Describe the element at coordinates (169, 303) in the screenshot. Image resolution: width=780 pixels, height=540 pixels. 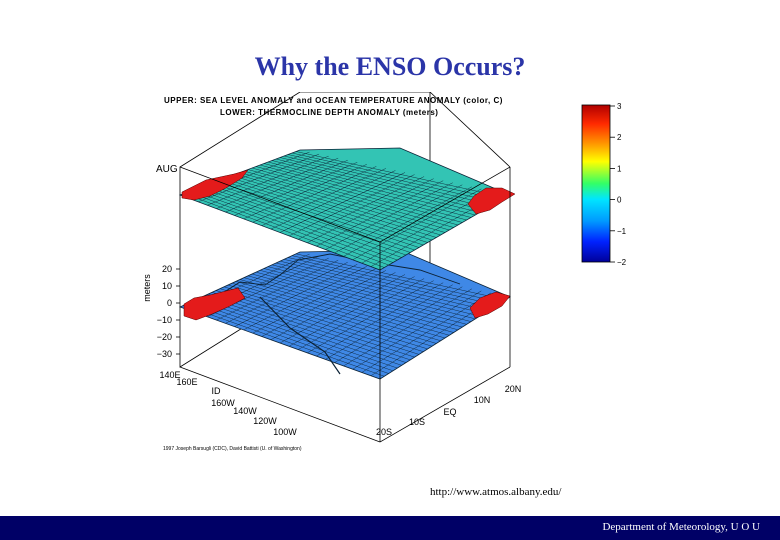
I see `z-axis-tick-label: 0` at that location.